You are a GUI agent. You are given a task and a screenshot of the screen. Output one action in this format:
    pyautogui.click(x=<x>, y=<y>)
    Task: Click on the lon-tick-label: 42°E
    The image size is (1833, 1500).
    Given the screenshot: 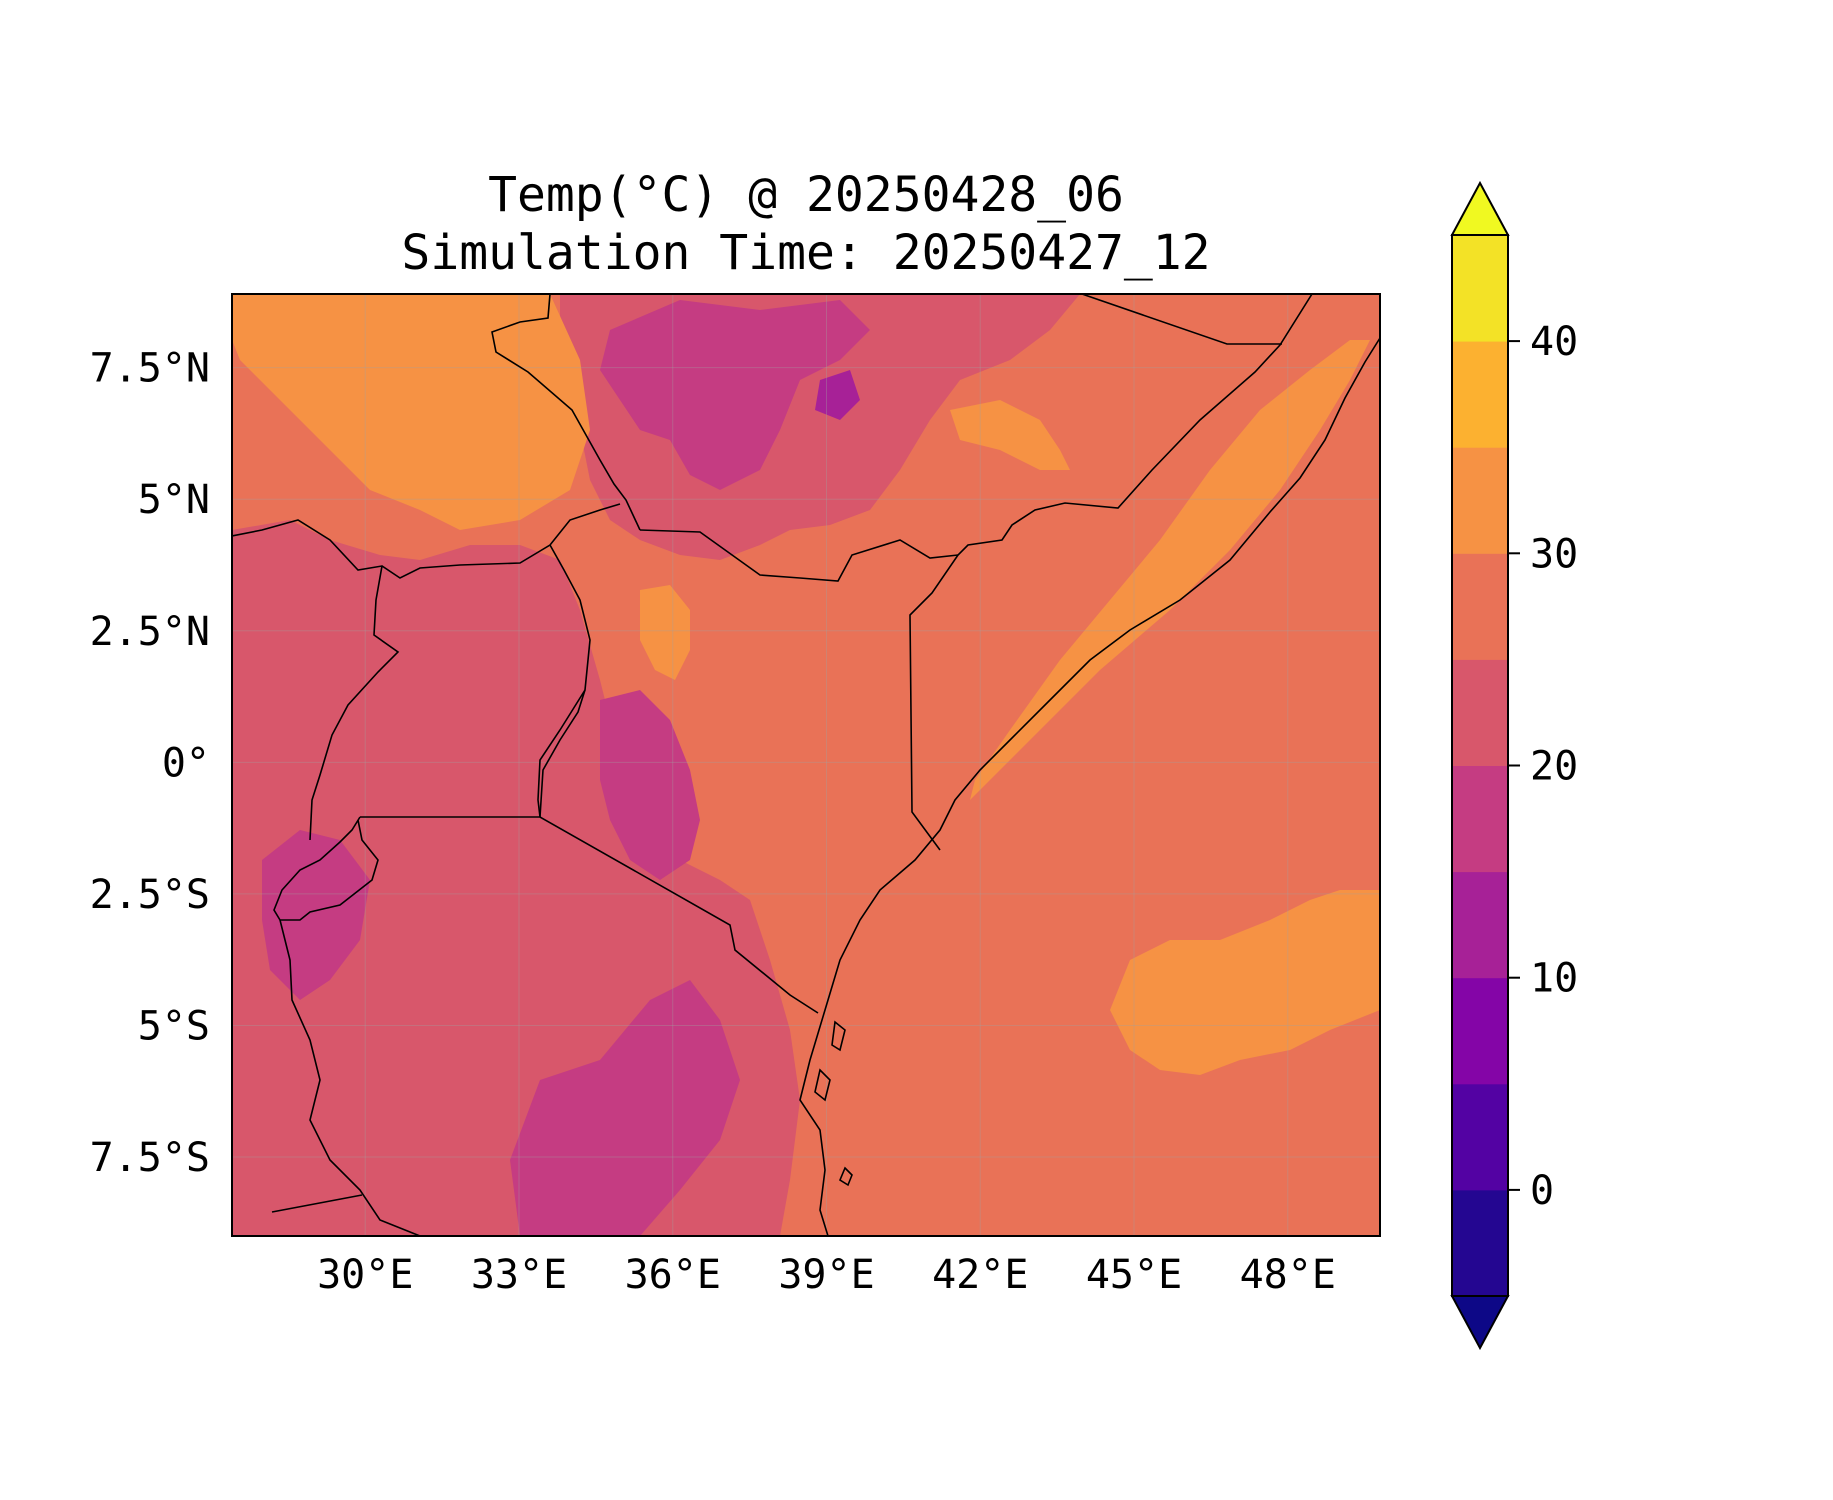 What is the action you would take?
    pyautogui.click(x=980, y=1275)
    